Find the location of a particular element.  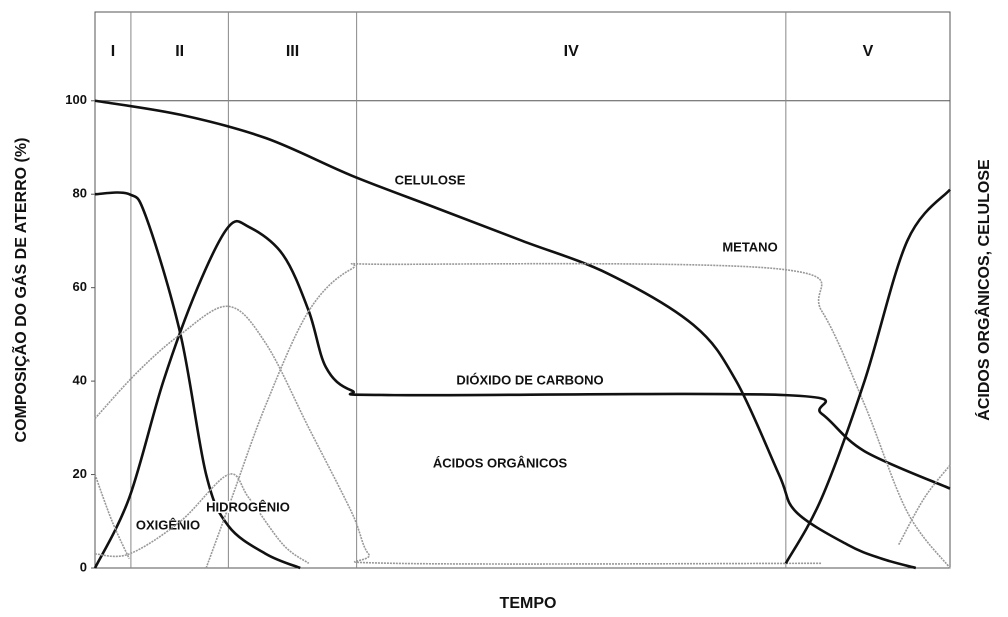

y-tick-label: 20 is located at coordinates (80, 473).